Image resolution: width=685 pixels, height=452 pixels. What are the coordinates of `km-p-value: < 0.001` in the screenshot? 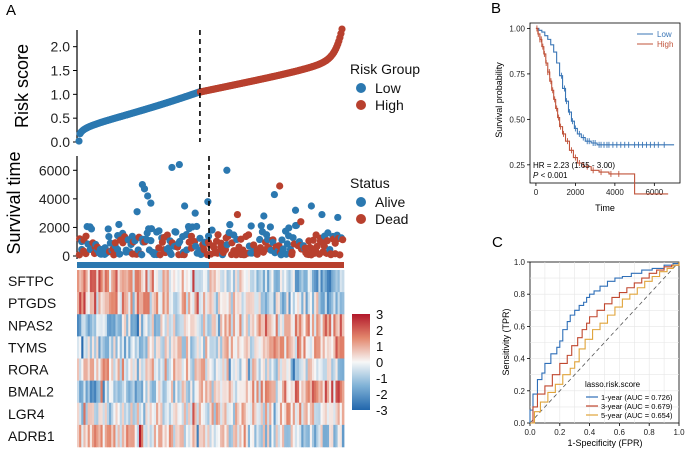 It's located at (553, 175).